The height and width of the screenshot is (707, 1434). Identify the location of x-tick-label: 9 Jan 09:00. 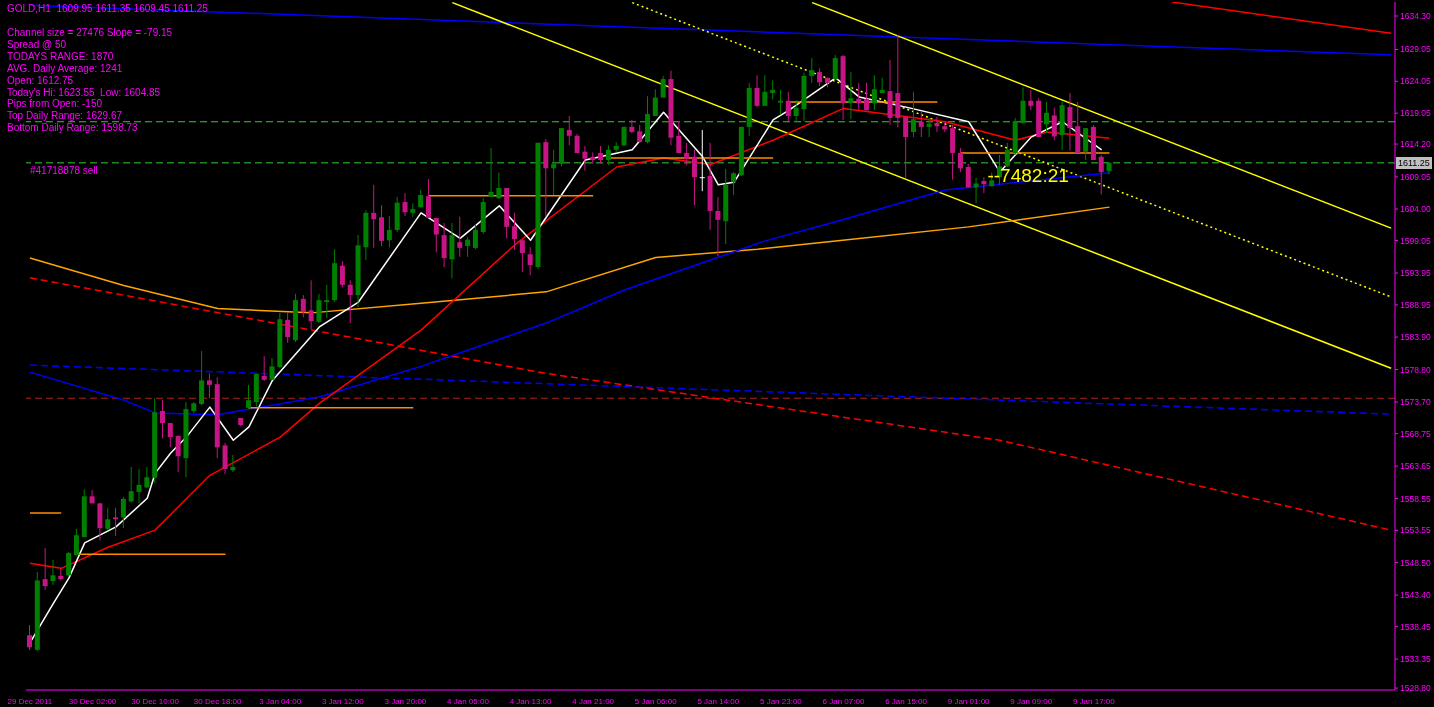
(1031, 701).